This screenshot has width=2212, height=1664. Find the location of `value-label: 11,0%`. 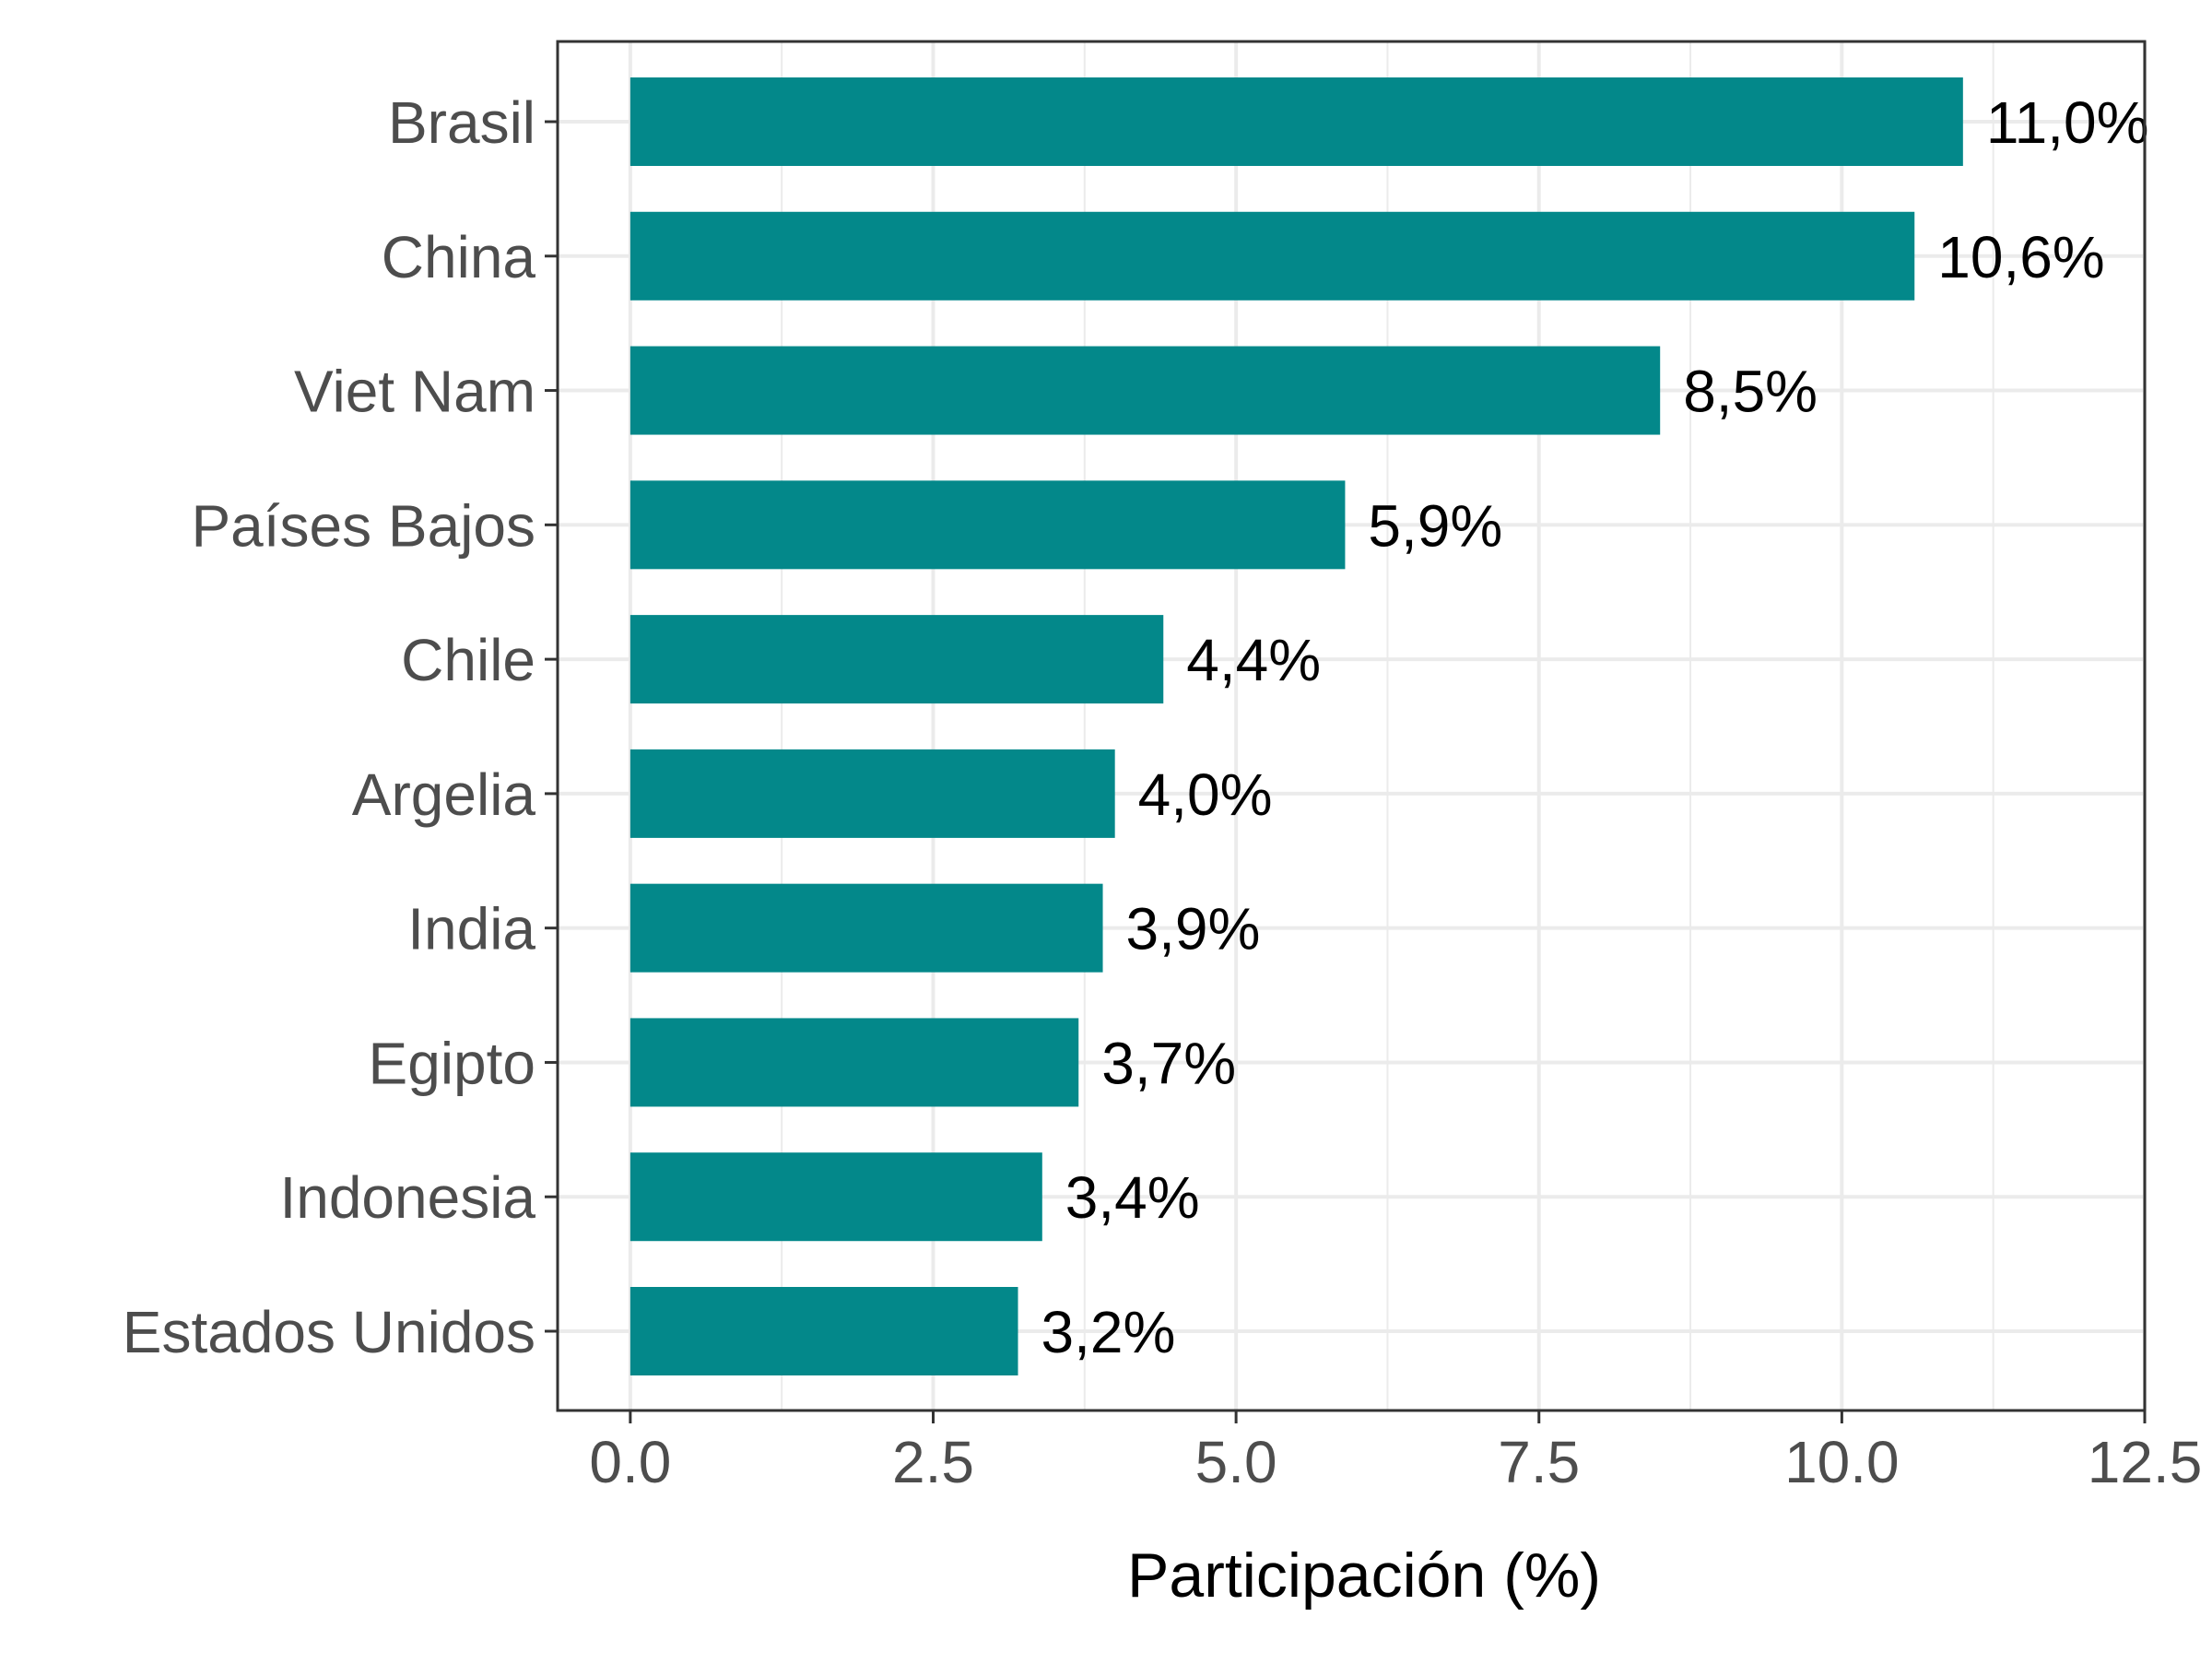

value-label: 11,0% is located at coordinates (2067, 122).